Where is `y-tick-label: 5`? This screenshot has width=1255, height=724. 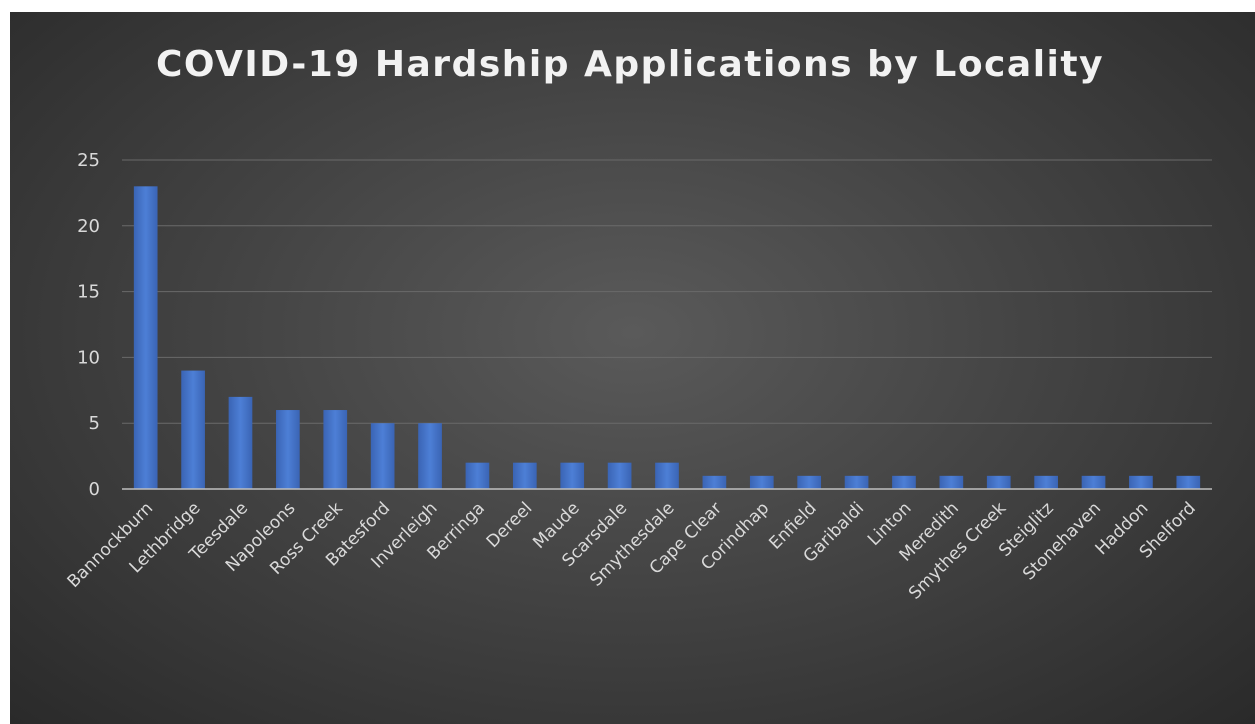 y-tick-label: 5 is located at coordinates (94, 423).